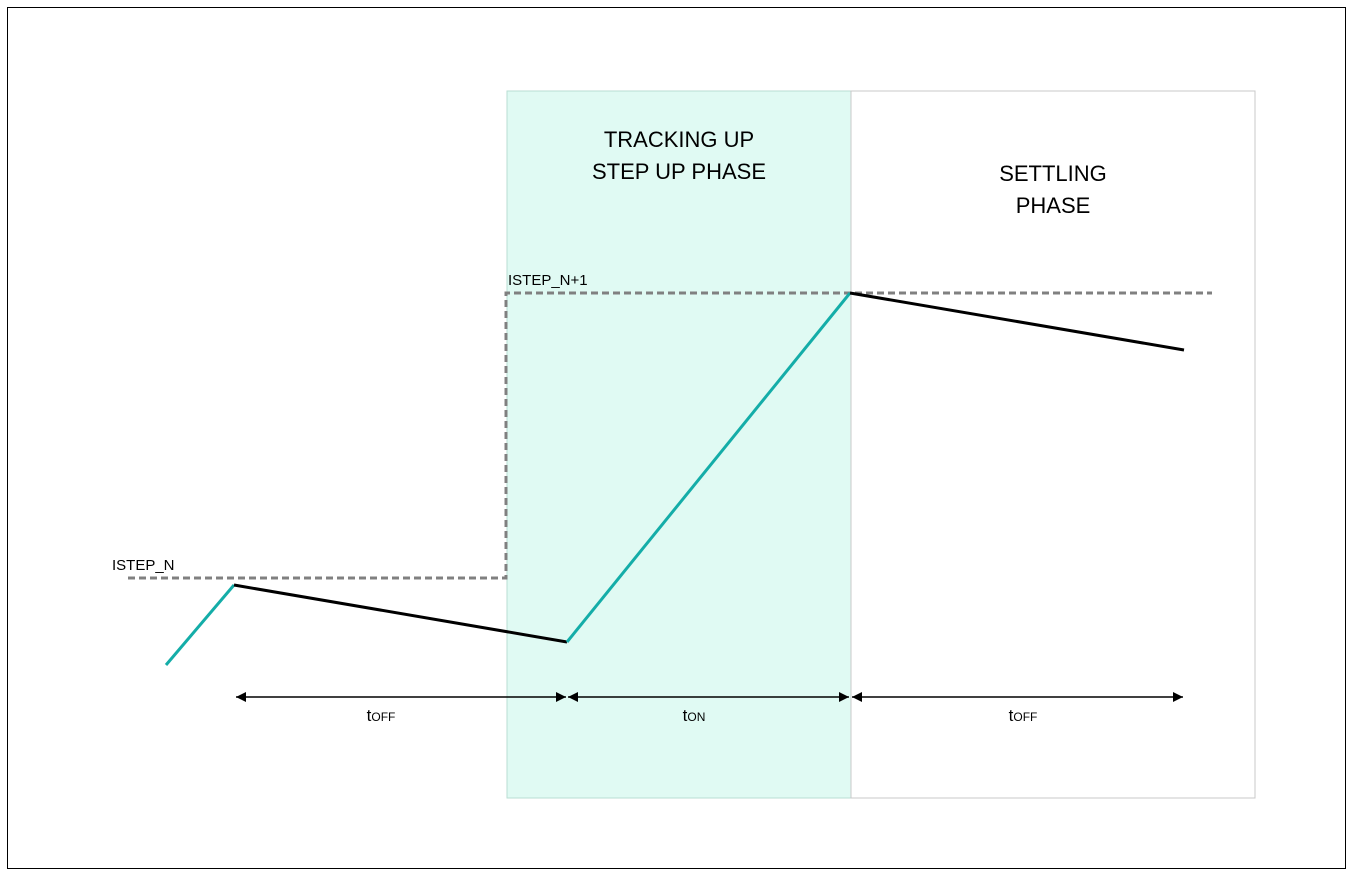  What do you see at coordinates (1017, 321) in the screenshot?
I see `falling-segment-settling` at bounding box center [1017, 321].